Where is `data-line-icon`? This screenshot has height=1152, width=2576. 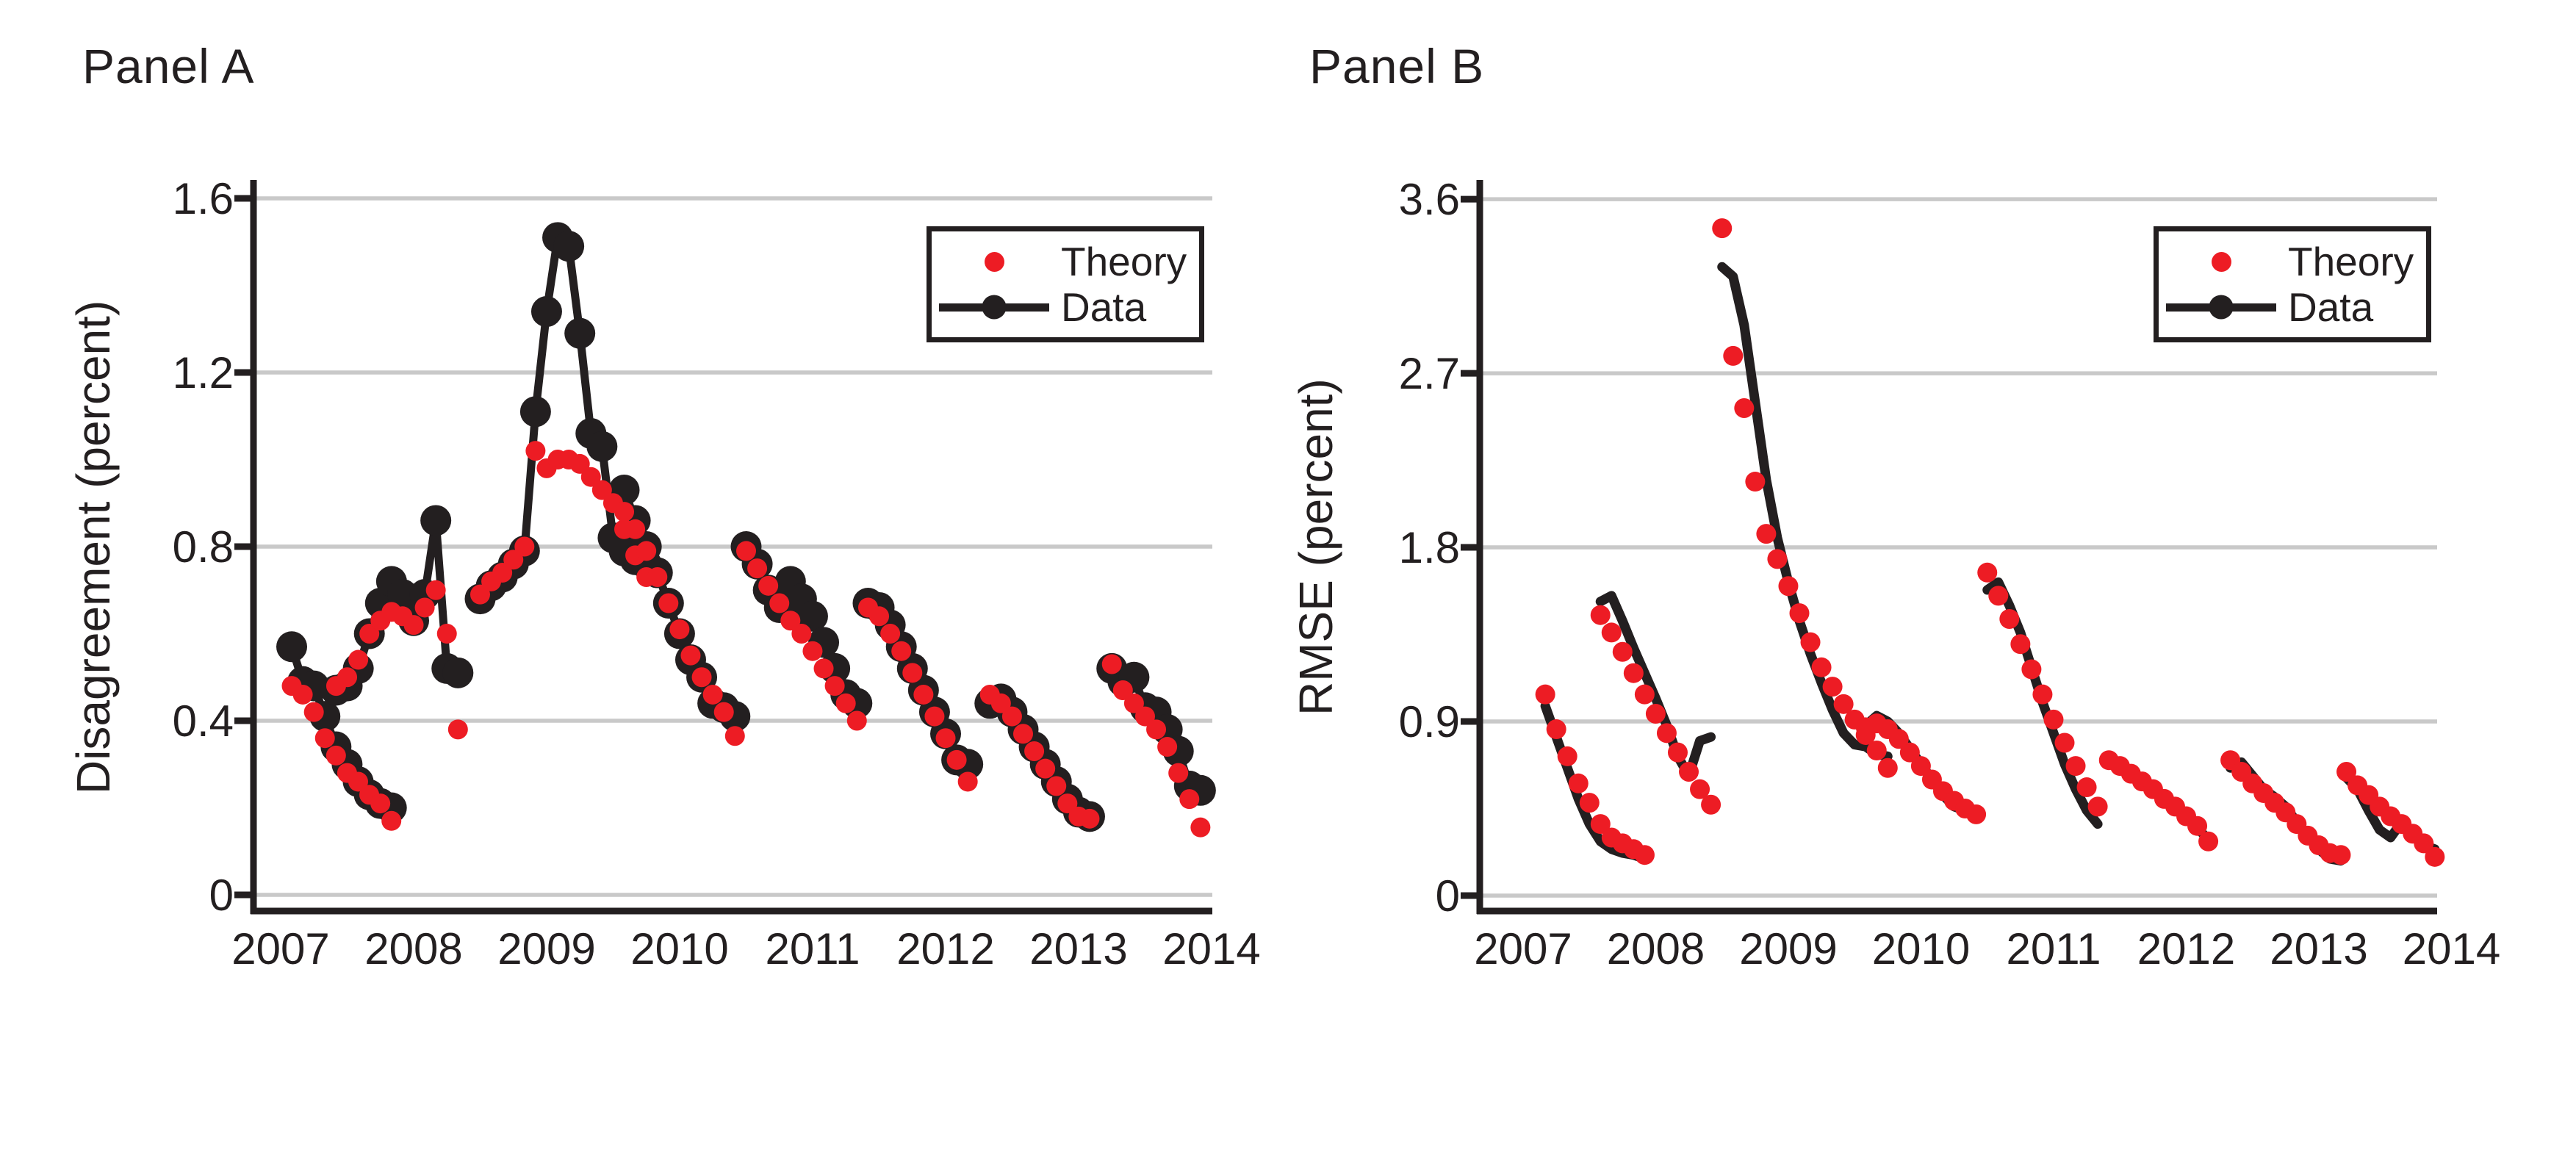
data-line-icon is located at coordinates (994, 308).